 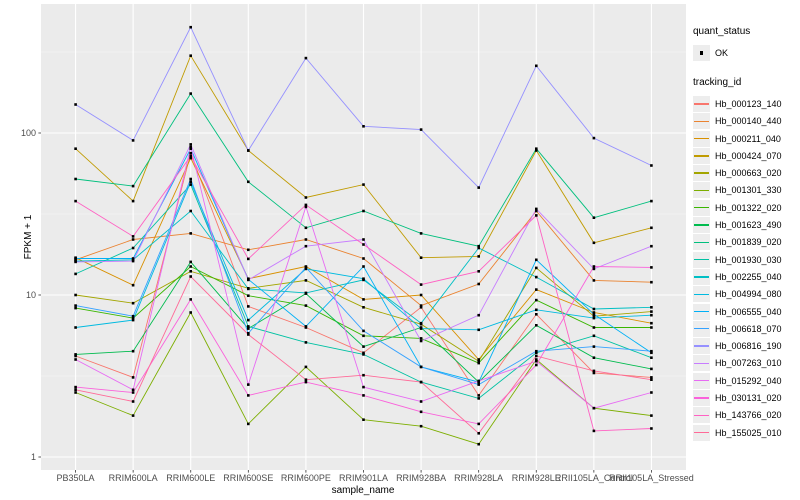 I want to click on y-tick-label: 10, so click(x=31, y=295).